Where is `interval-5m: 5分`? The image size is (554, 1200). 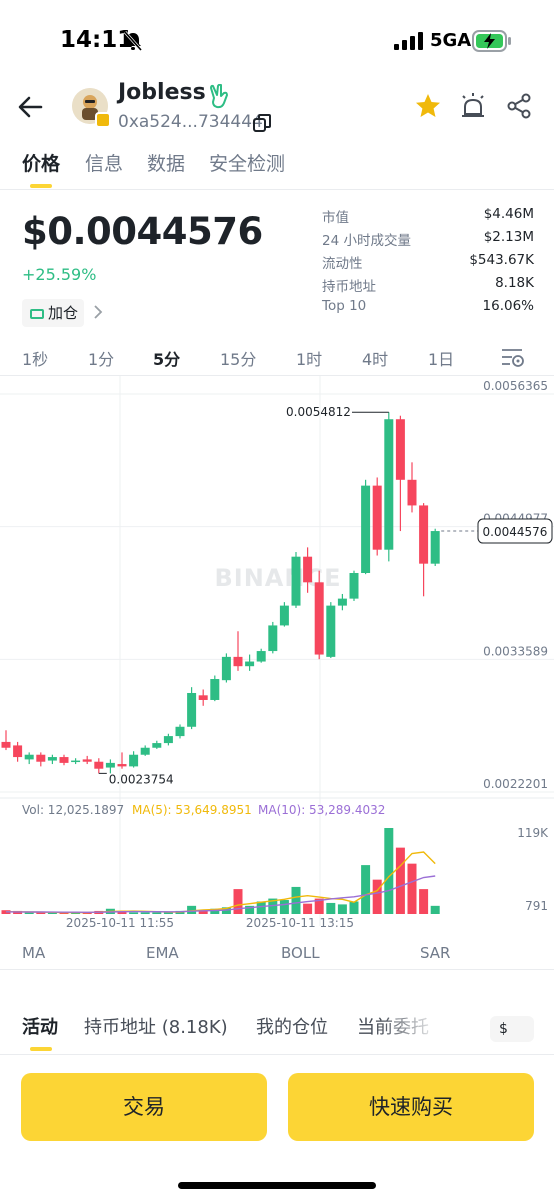 interval-5m: 5分 is located at coordinates (167, 359).